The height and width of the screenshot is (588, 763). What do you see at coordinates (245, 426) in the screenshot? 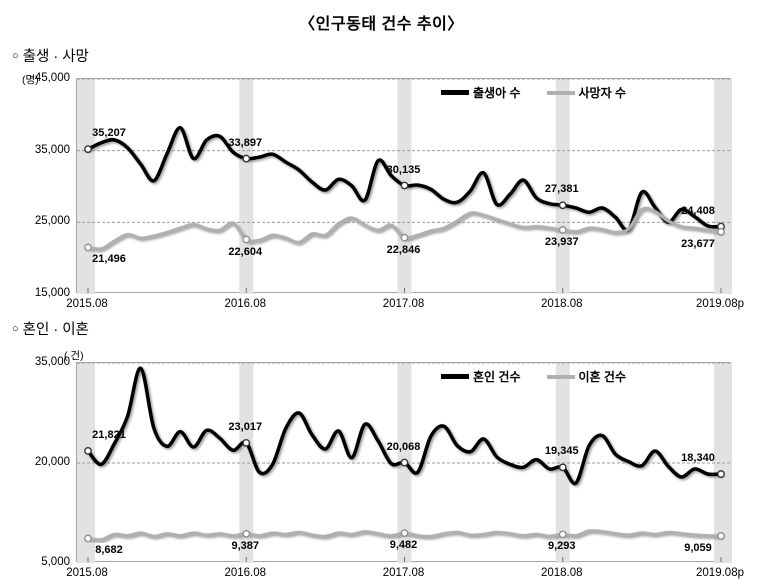
I see `data-point-label: 23,017` at bounding box center [245, 426].